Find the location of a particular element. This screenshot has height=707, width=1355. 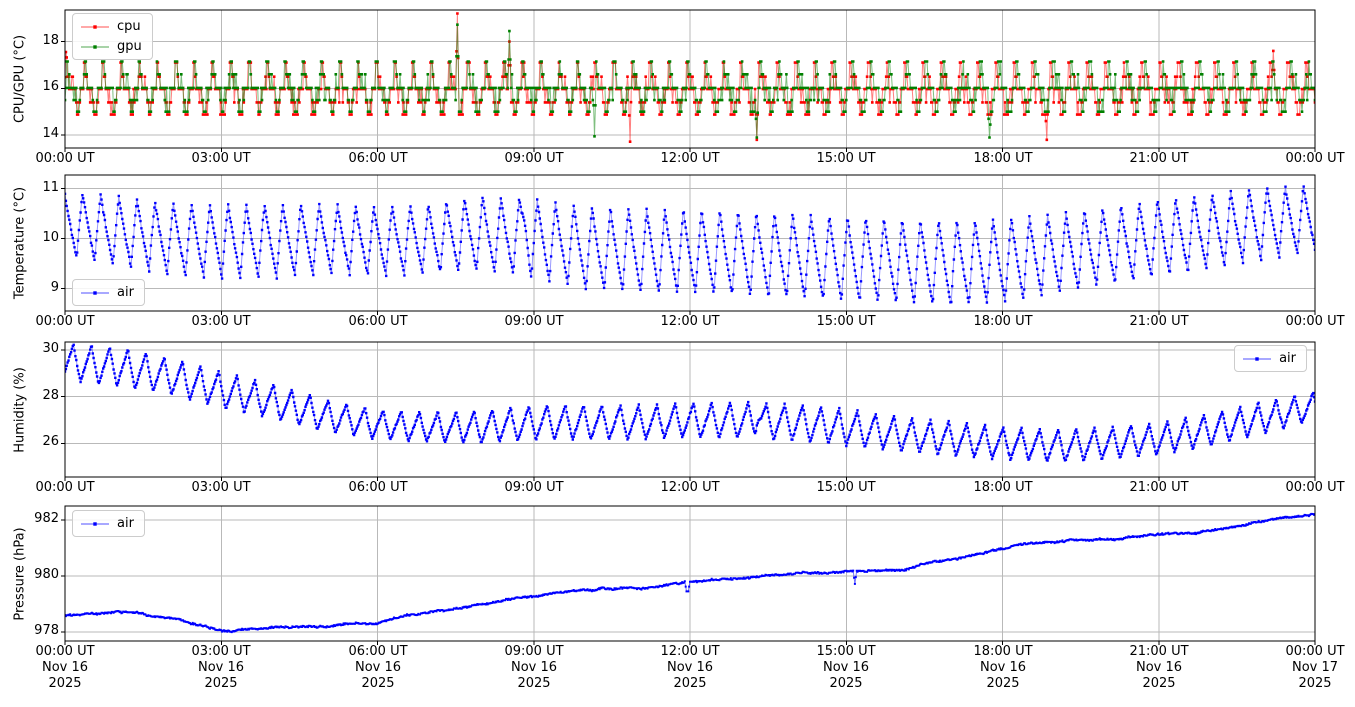

y-tick-label: 980 is located at coordinates (46, 574).